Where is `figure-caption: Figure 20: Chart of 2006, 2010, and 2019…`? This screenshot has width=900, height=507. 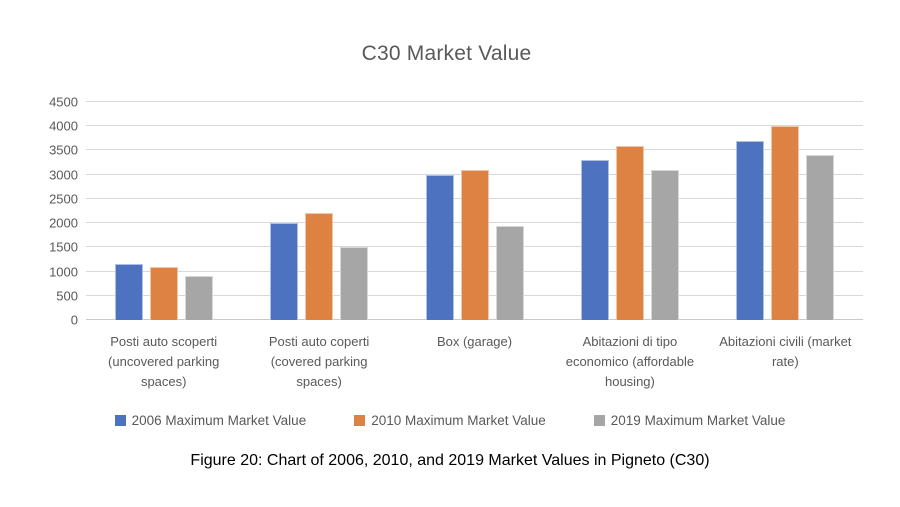
figure-caption: Figure 20: Chart of 2006, 2010, and 2019… is located at coordinates (450, 460).